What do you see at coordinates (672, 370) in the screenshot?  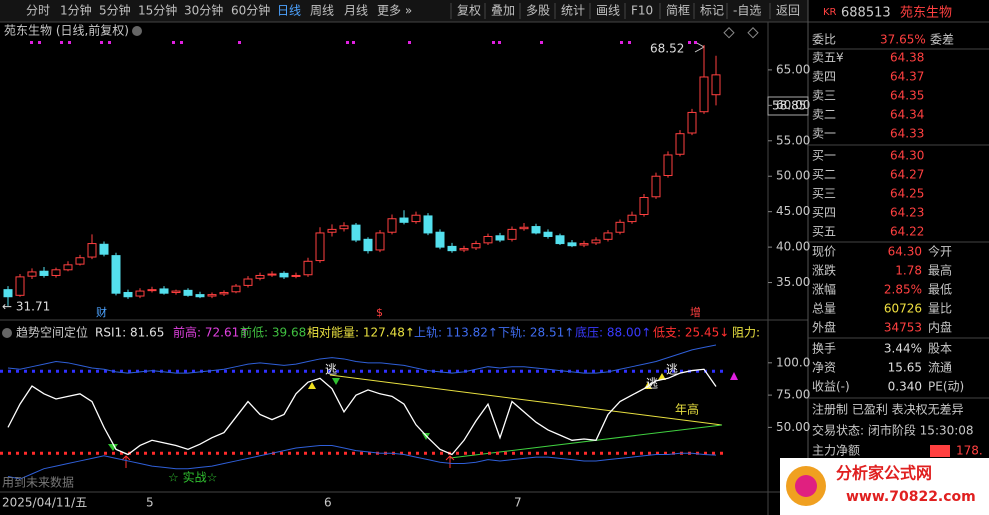 I see `annotation: 逃` at bounding box center [672, 370].